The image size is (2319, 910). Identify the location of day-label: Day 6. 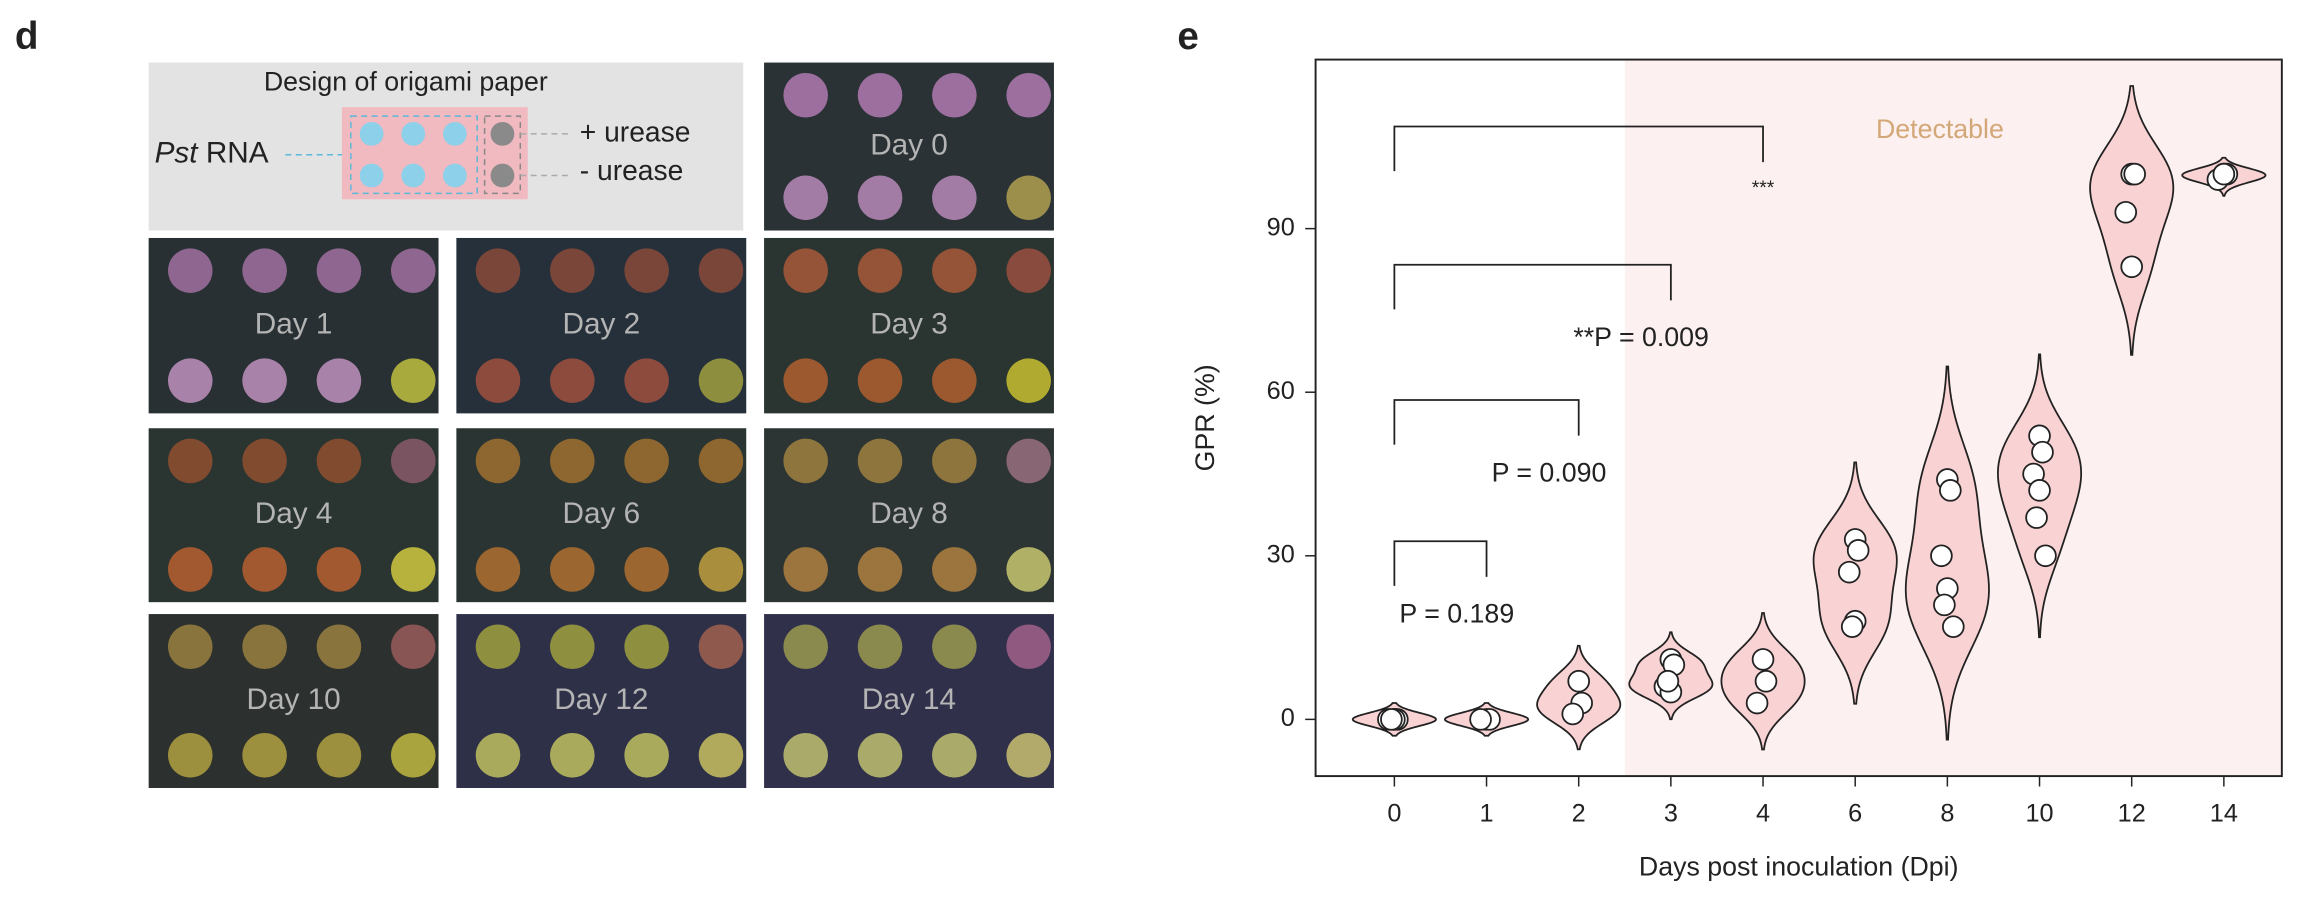
(601, 513).